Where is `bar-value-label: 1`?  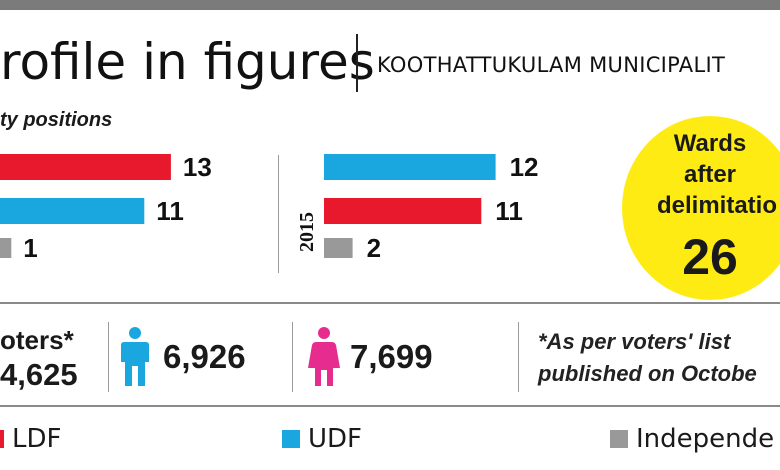
bar-value-label: 1 is located at coordinates (30, 248).